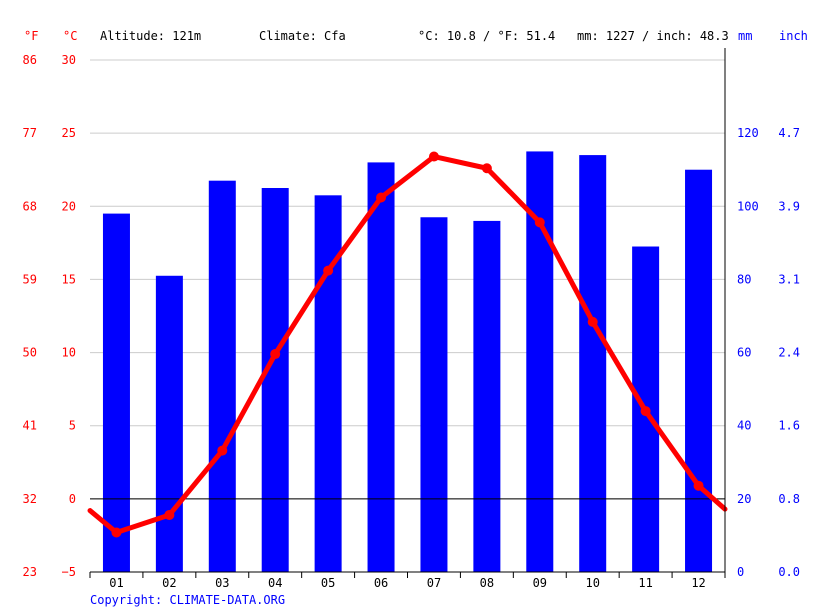 This screenshot has height=611, width=815. Describe the element at coordinates (72, 499) in the screenshot. I see `celsius-tick-label: 0` at that location.